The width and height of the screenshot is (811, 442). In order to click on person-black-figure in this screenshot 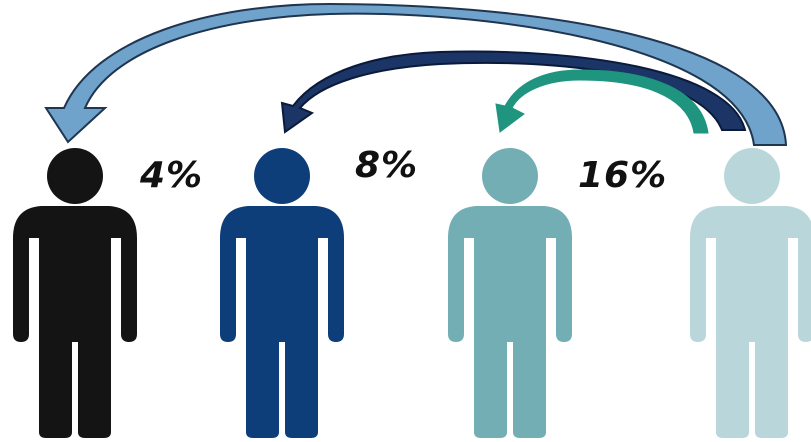, I will do `click(75, 293)`.